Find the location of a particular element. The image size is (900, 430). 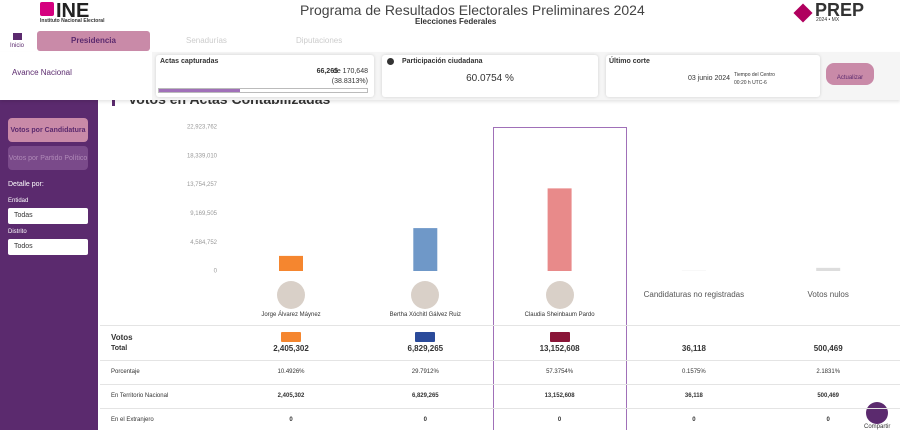

detail: Detalle por: is located at coordinates (26, 184).